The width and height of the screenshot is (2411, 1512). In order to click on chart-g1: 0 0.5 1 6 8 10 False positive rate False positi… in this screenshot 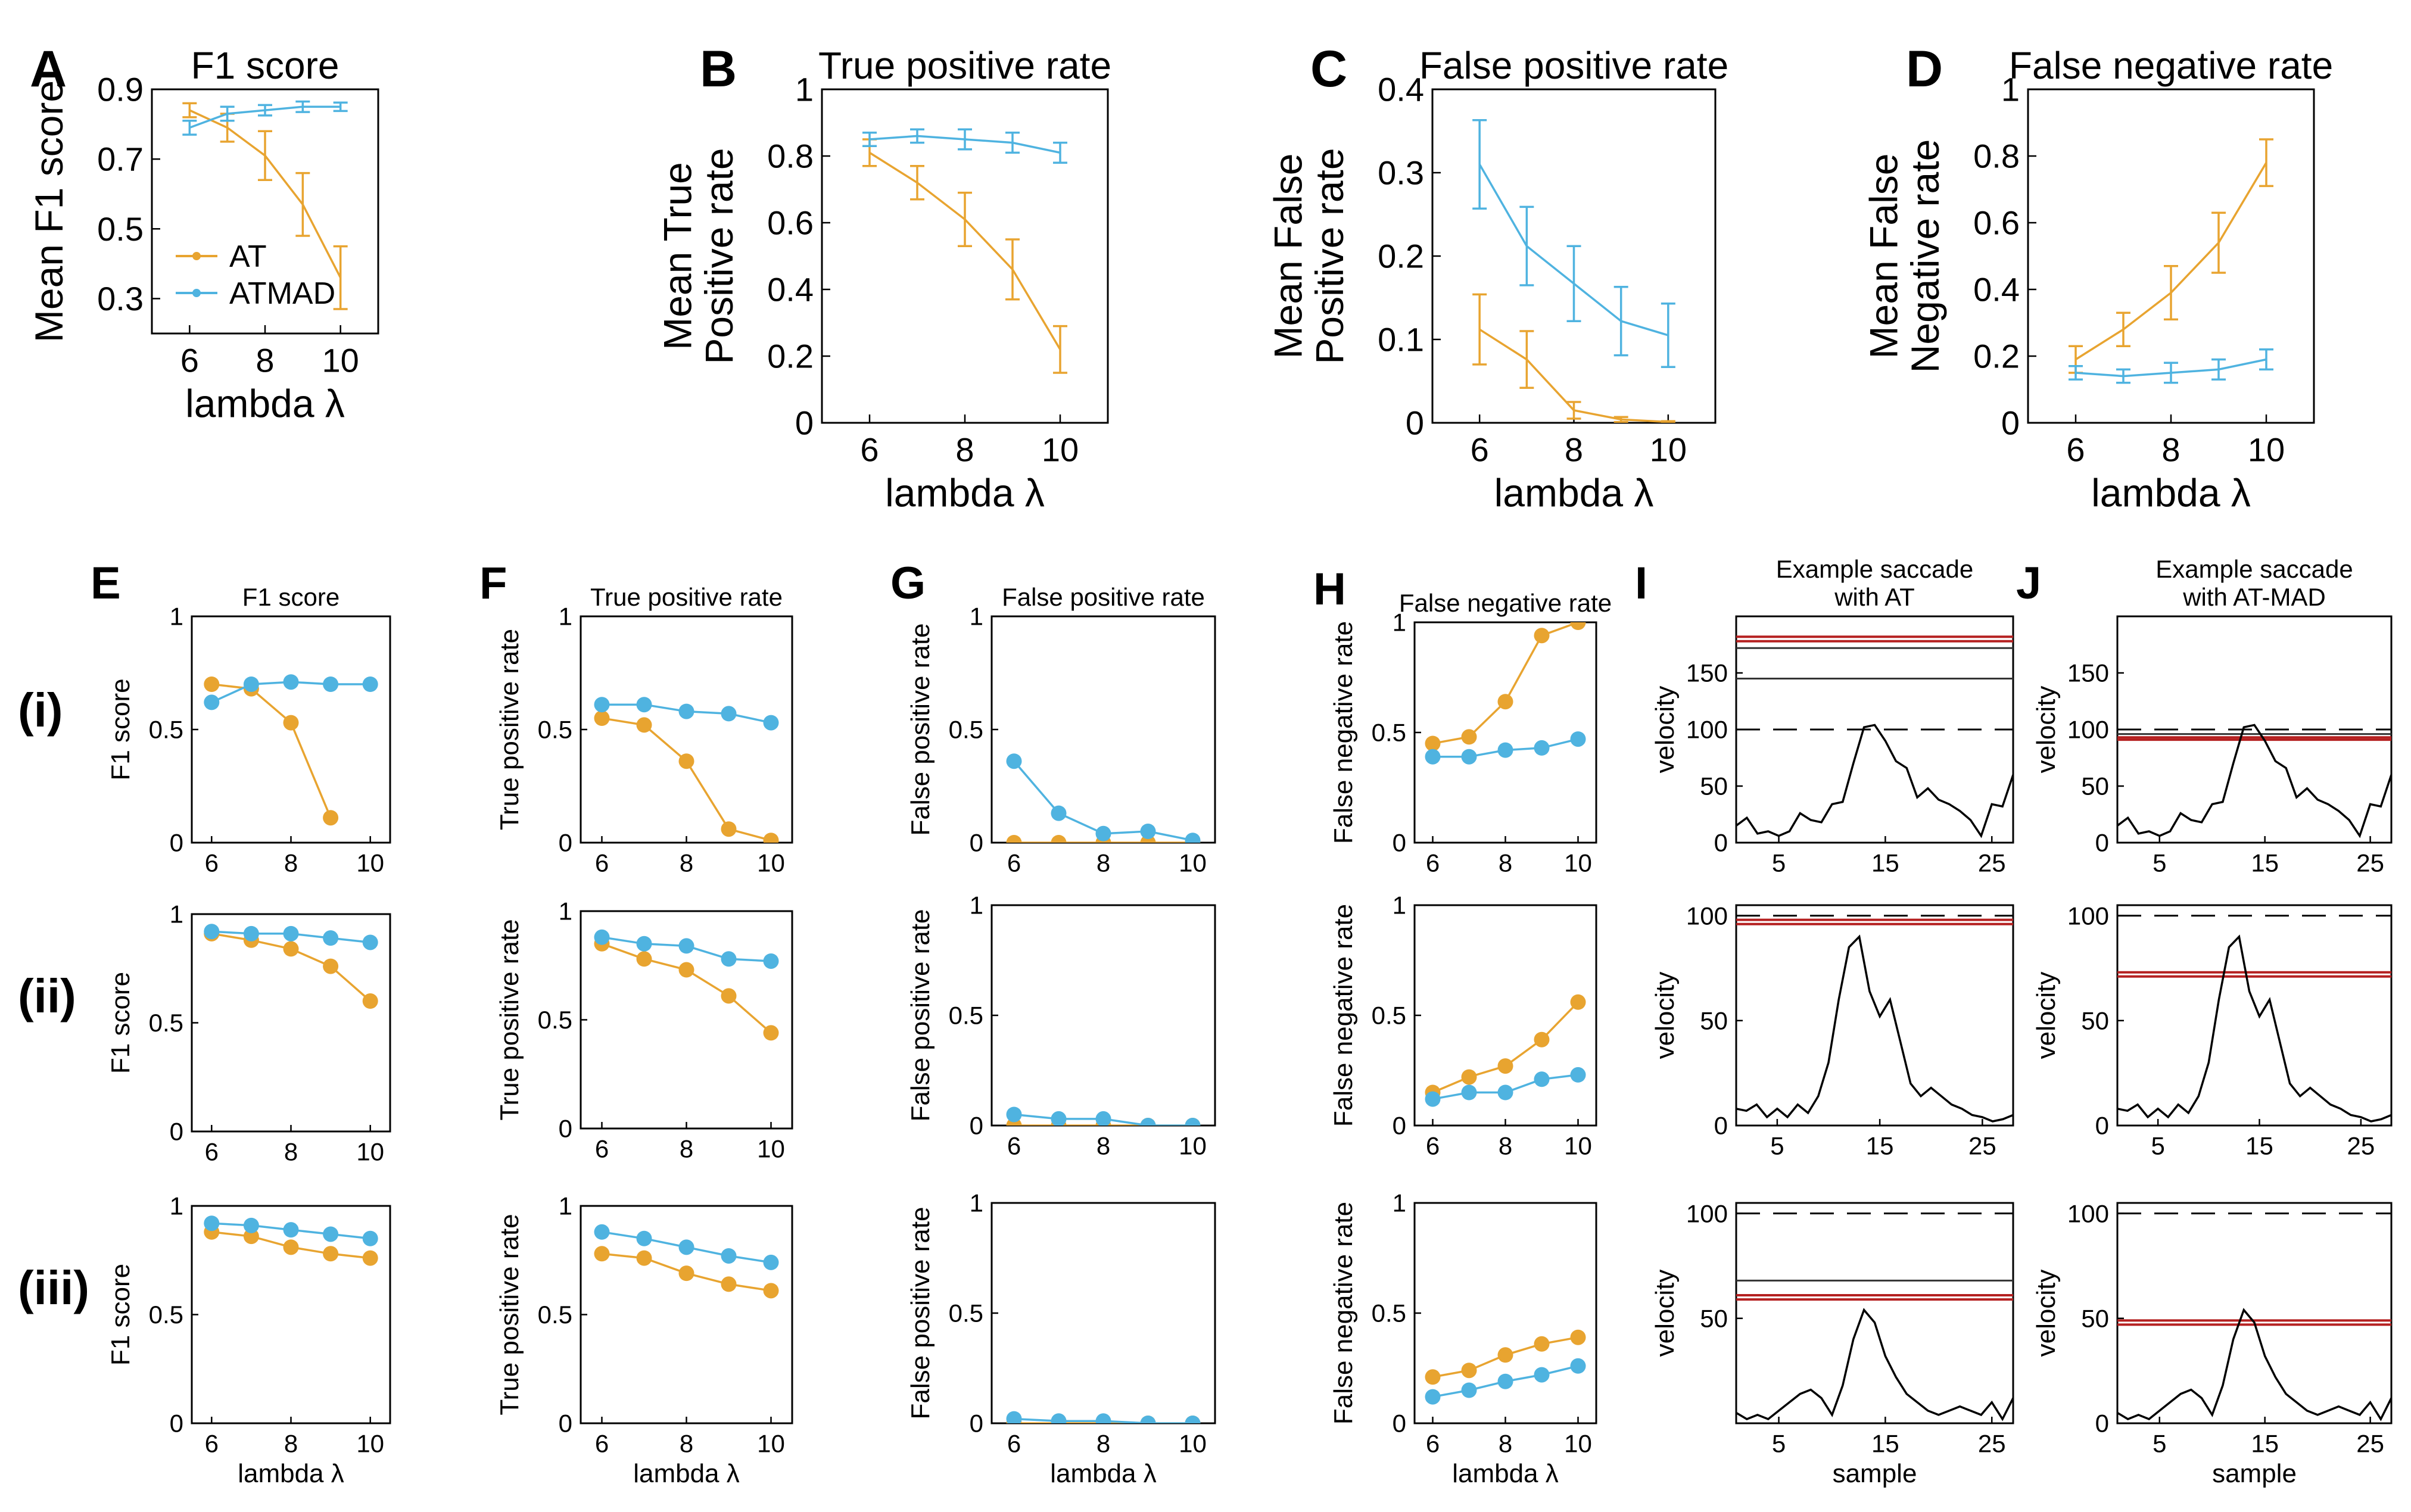, I will do `click(1053, 717)`.